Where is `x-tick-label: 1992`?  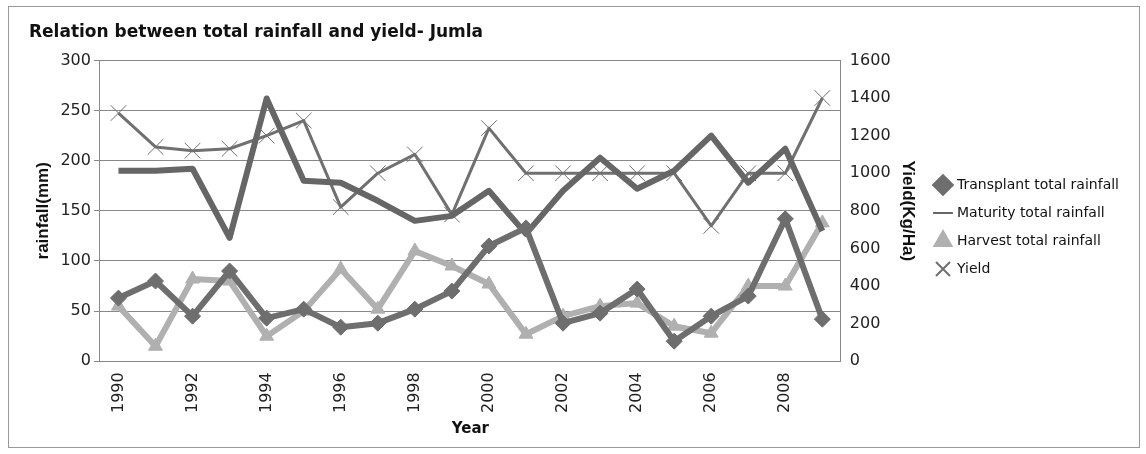 x-tick-label: 1992 is located at coordinates (191, 392).